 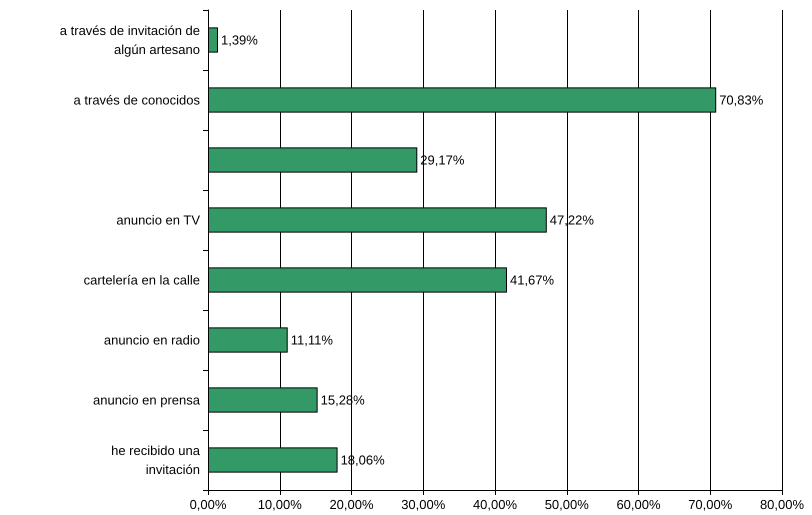 I want to click on data-label: 70,83%, so click(x=741, y=100).